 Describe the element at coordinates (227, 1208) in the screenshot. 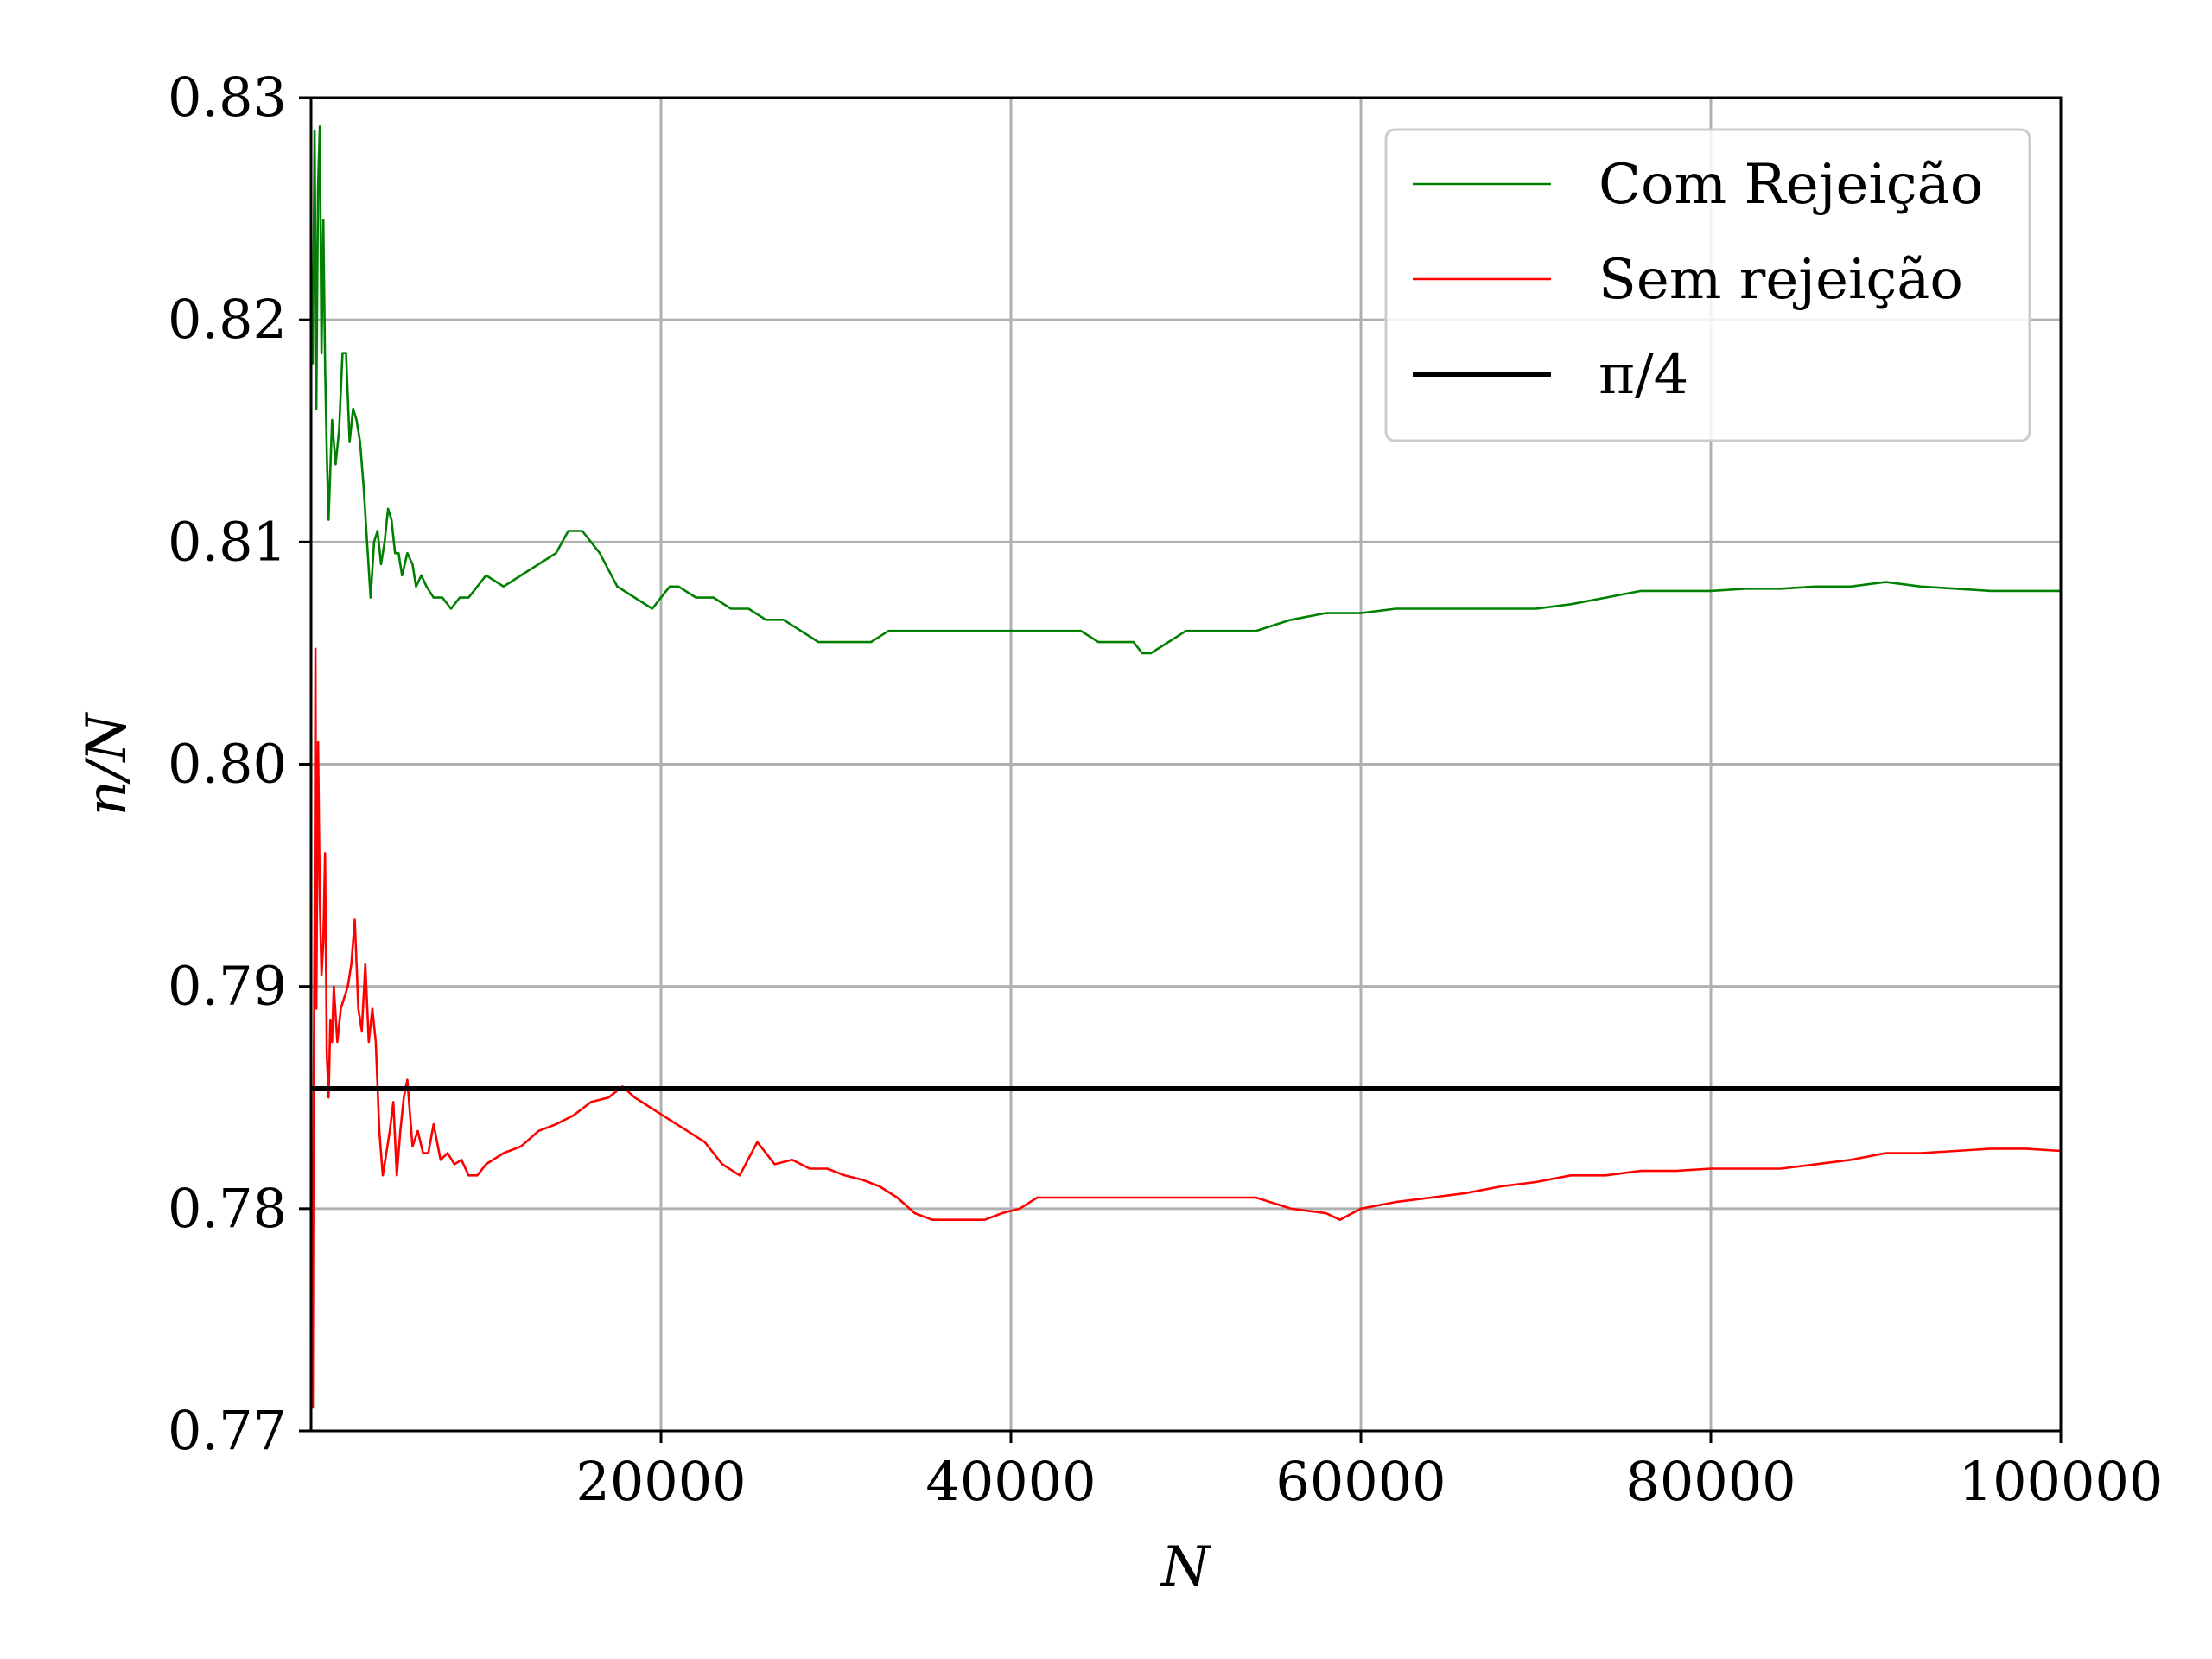

I see `y-tick-label-1: 0.78` at that location.